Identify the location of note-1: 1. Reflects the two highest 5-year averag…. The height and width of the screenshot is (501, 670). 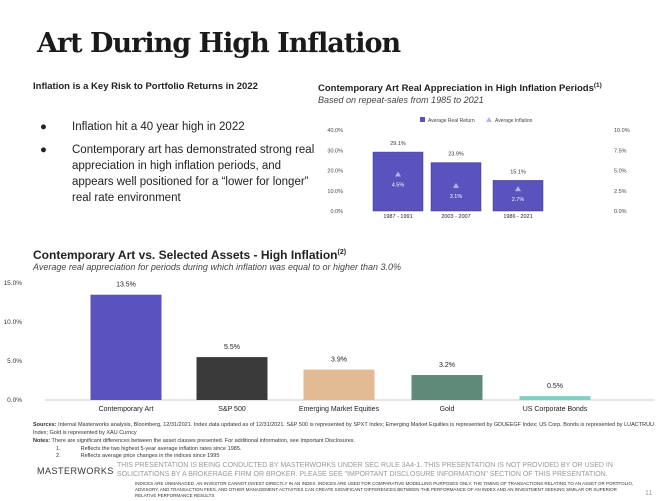
(149, 448).